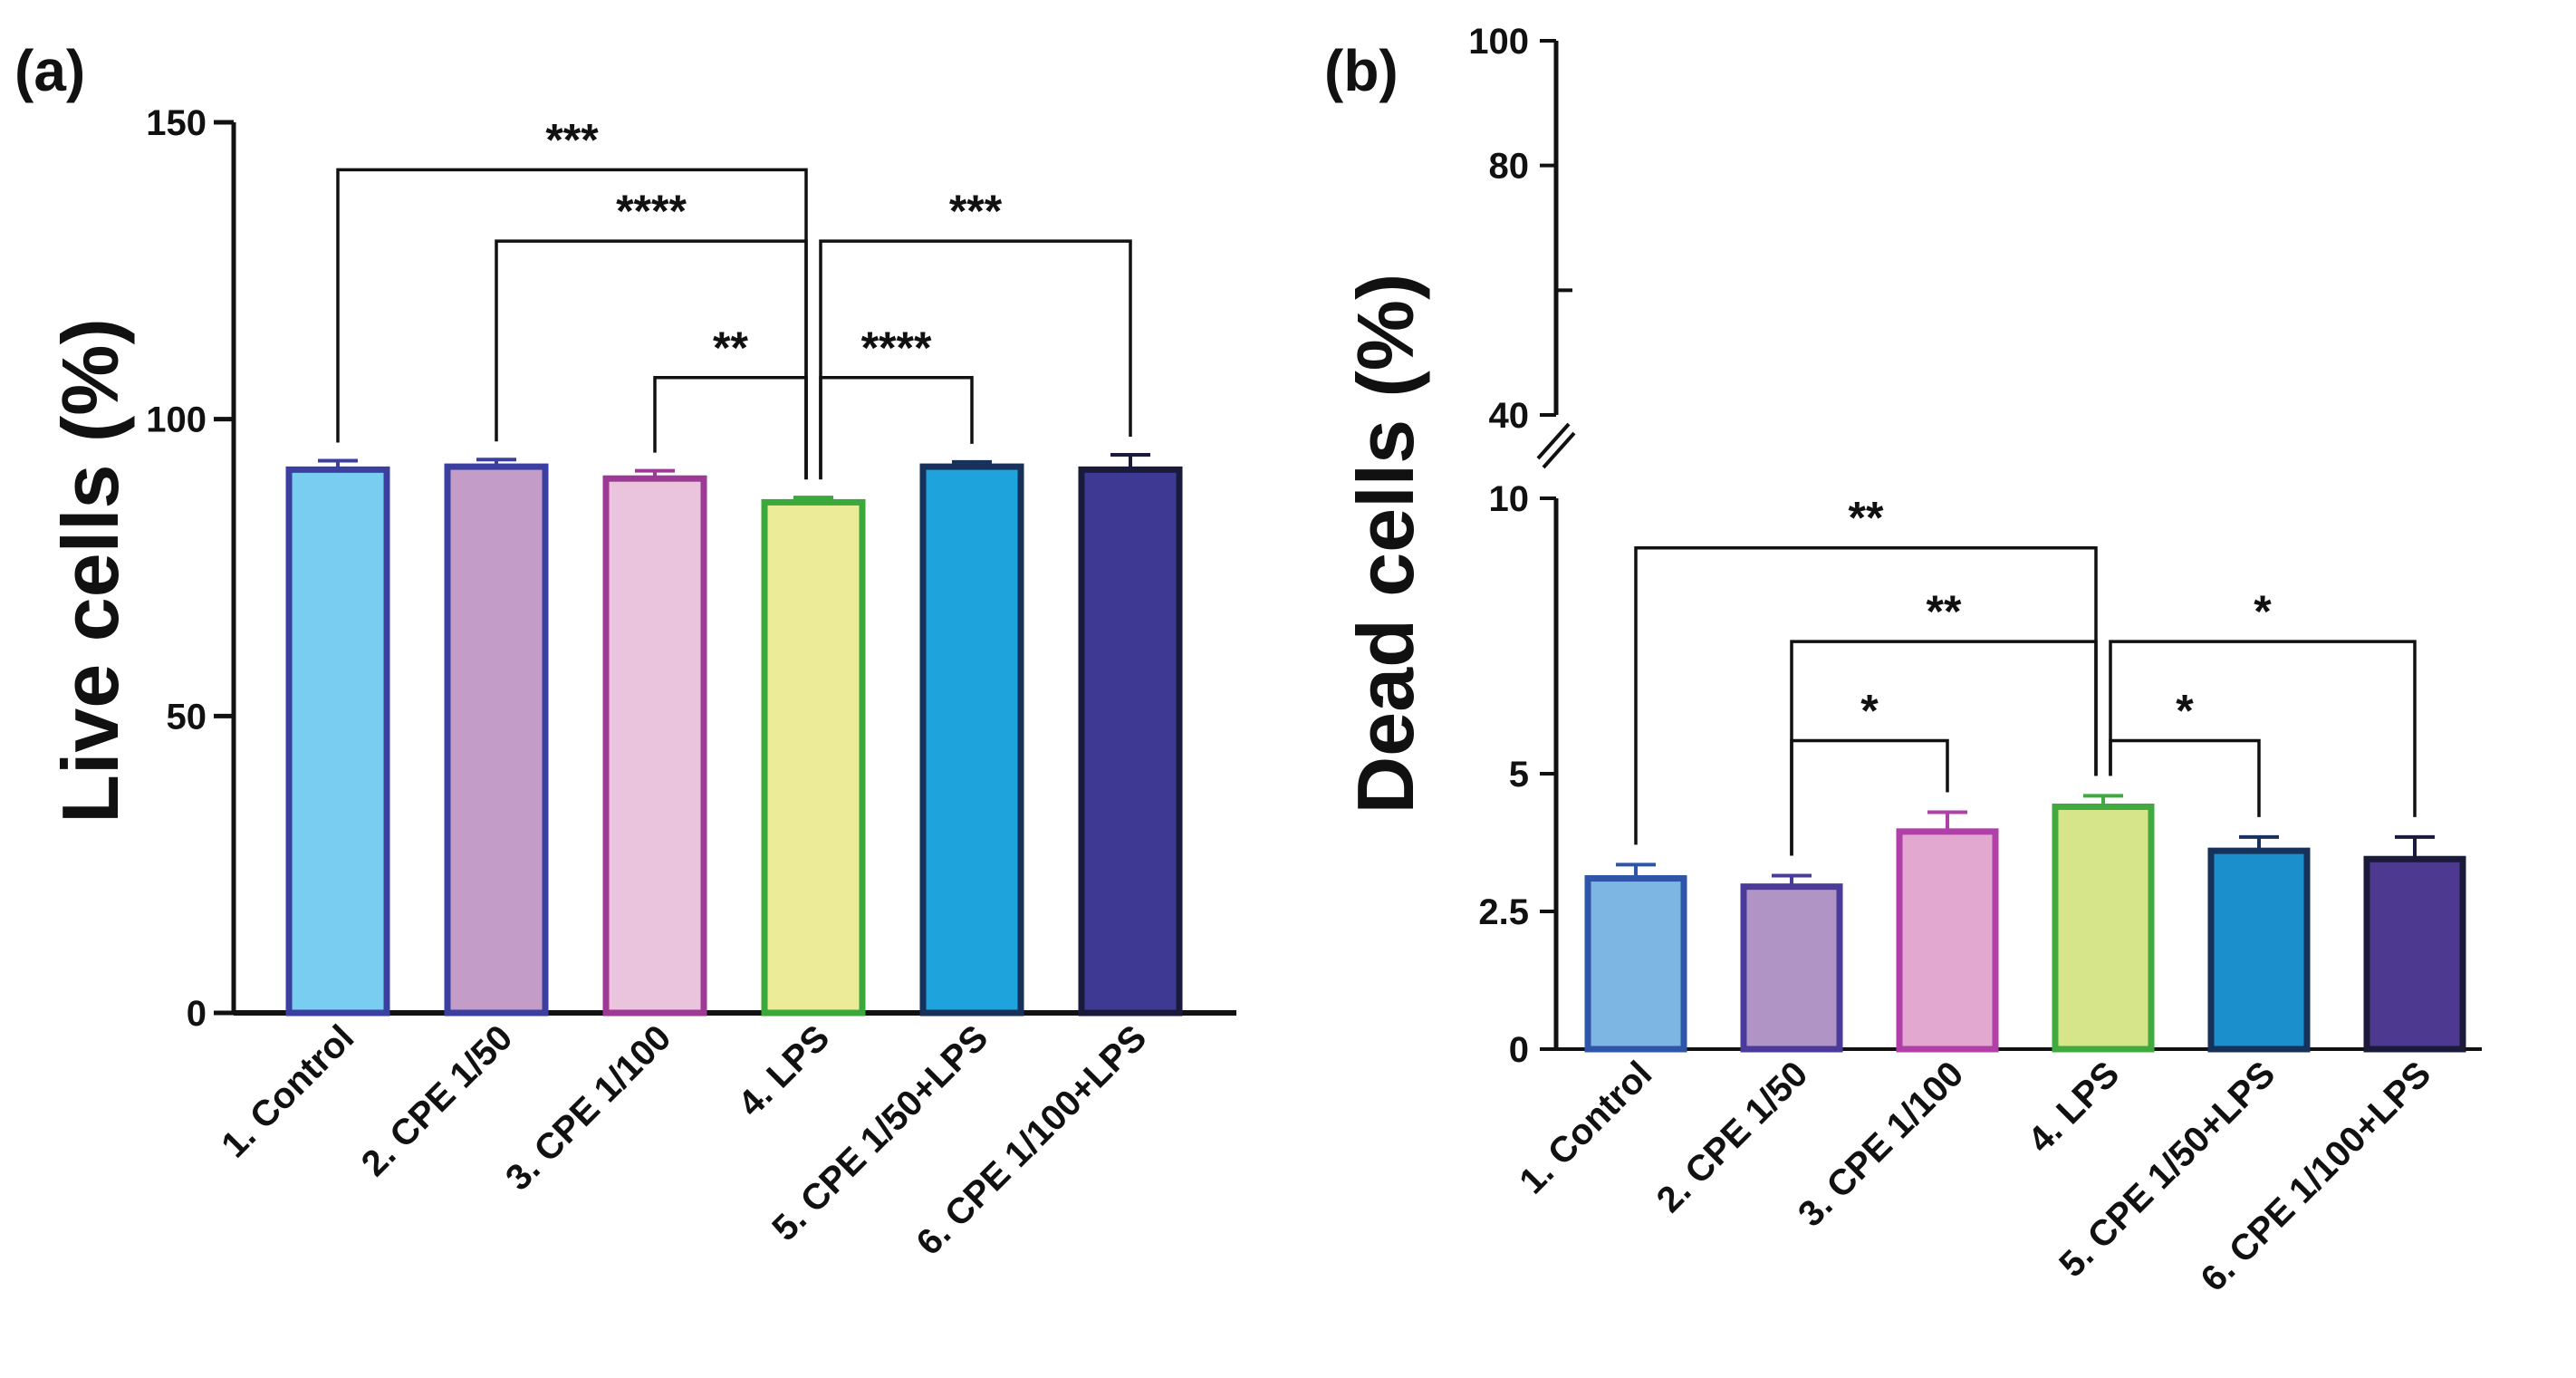 This screenshot has height=1378, width=2576. What do you see at coordinates (176, 123) in the screenshot?
I see `y-tick-label: 150` at bounding box center [176, 123].